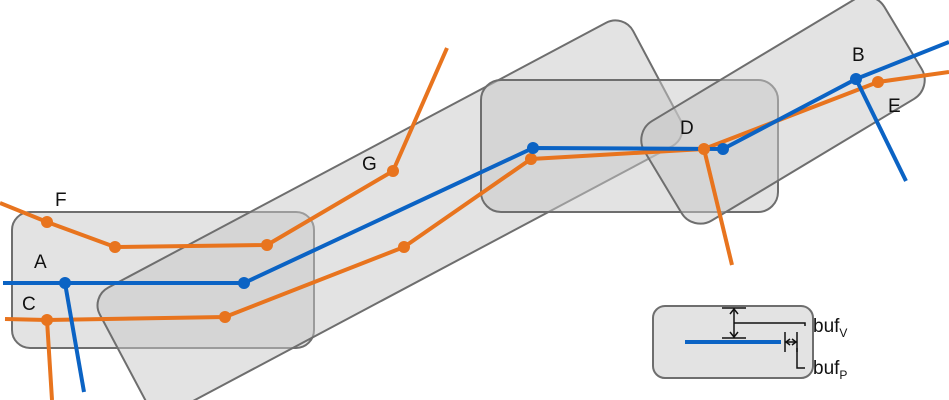 This screenshot has height=400, width=949. I want to click on legend-buf-p-label: bufP, so click(830, 370).